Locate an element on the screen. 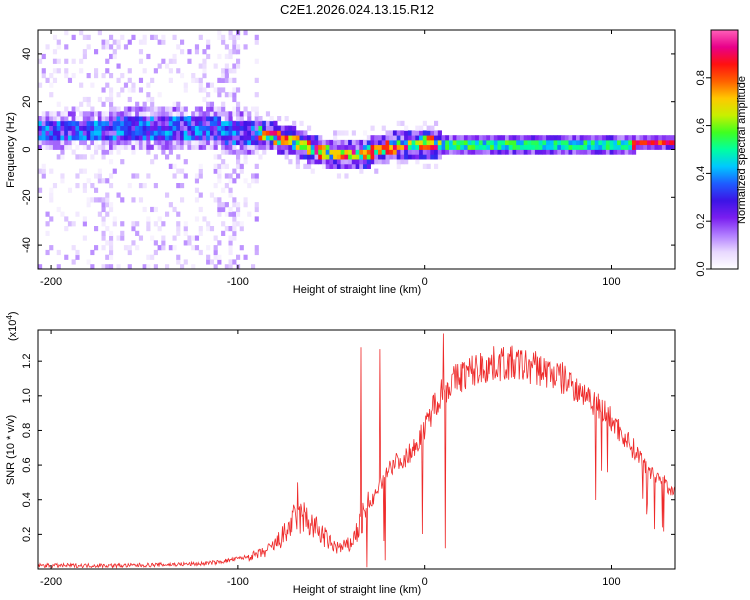  x-tick-label: -200 is located at coordinates (51, 282).